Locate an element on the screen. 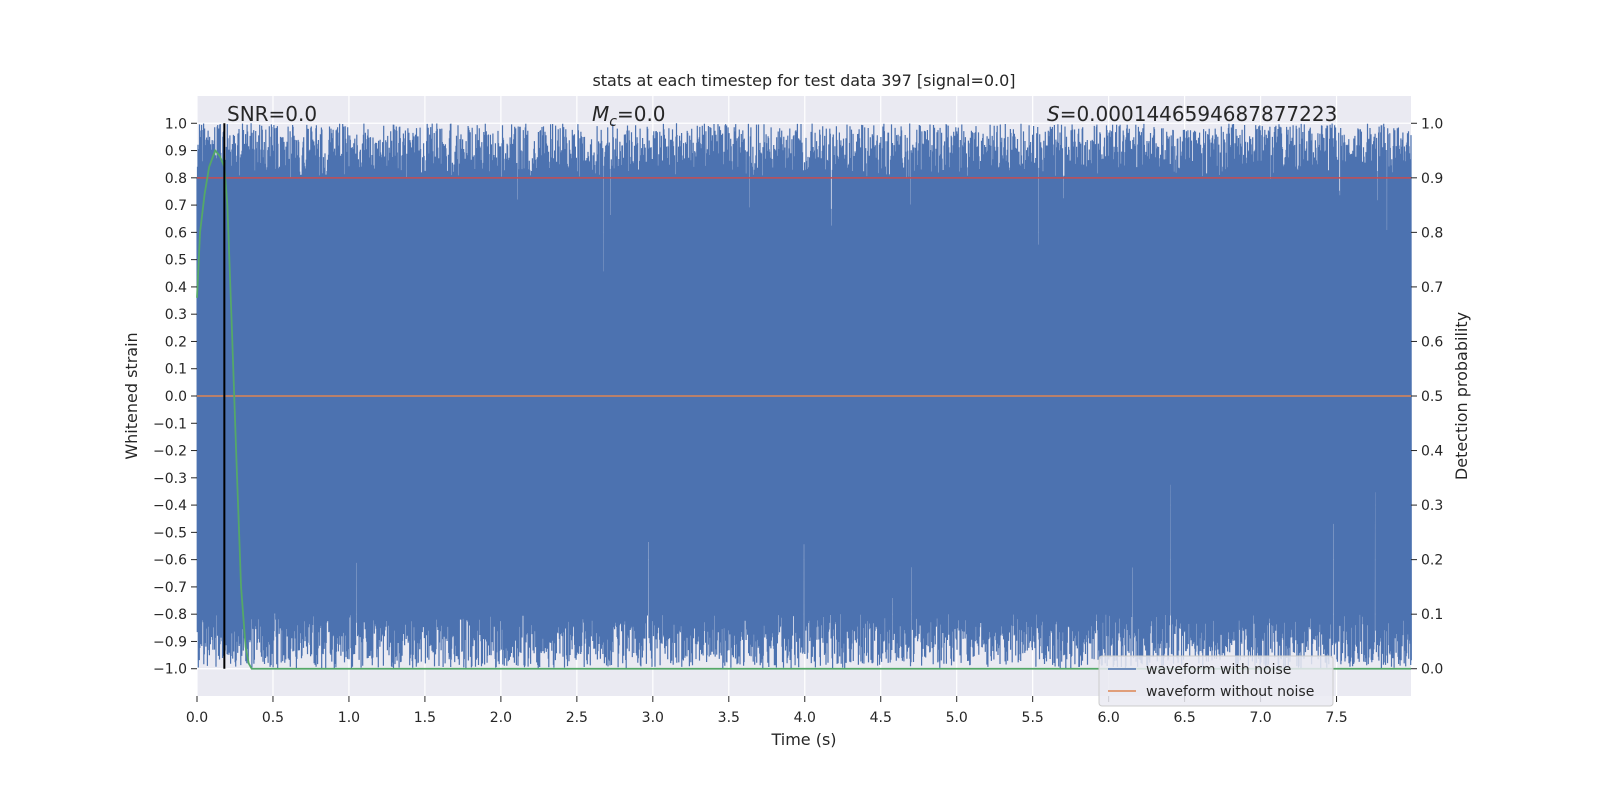 This screenshot has height=800, width=1600. y-right-tick-label-2: 0.8 is located at coordinates (1432, 233).